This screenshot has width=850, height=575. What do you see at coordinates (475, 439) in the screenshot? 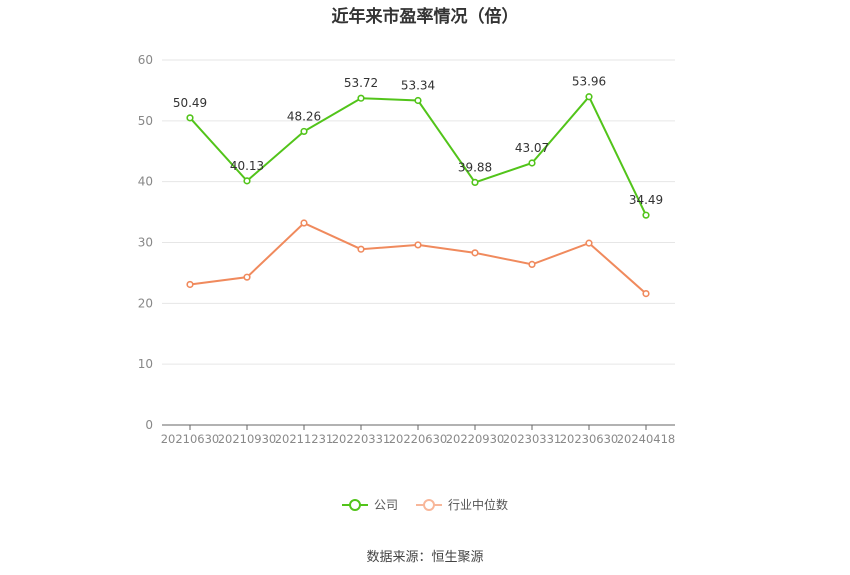
I see `x-tick-label: 20220930` at bounding box center [475, 439].